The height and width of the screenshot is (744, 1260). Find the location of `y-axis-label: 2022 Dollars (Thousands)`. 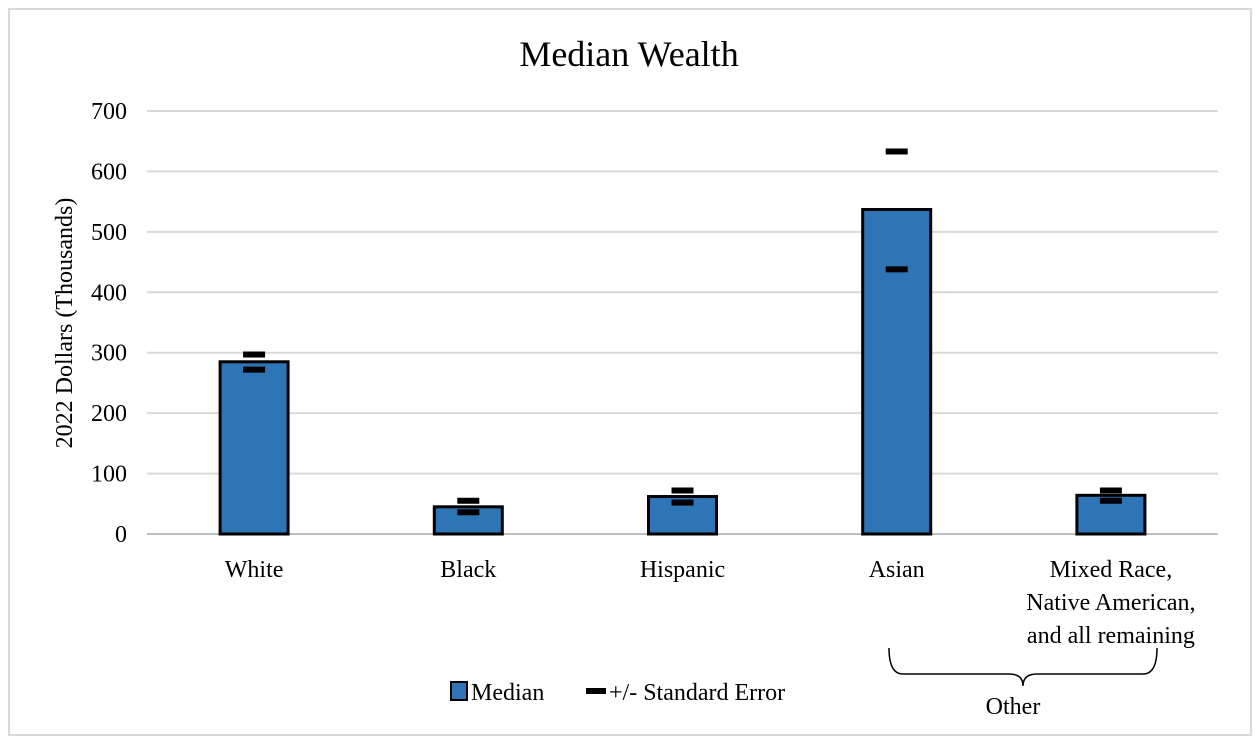

y-axis-label: 2022 Dollars (Thousands) is located at coordinates (65, 323).